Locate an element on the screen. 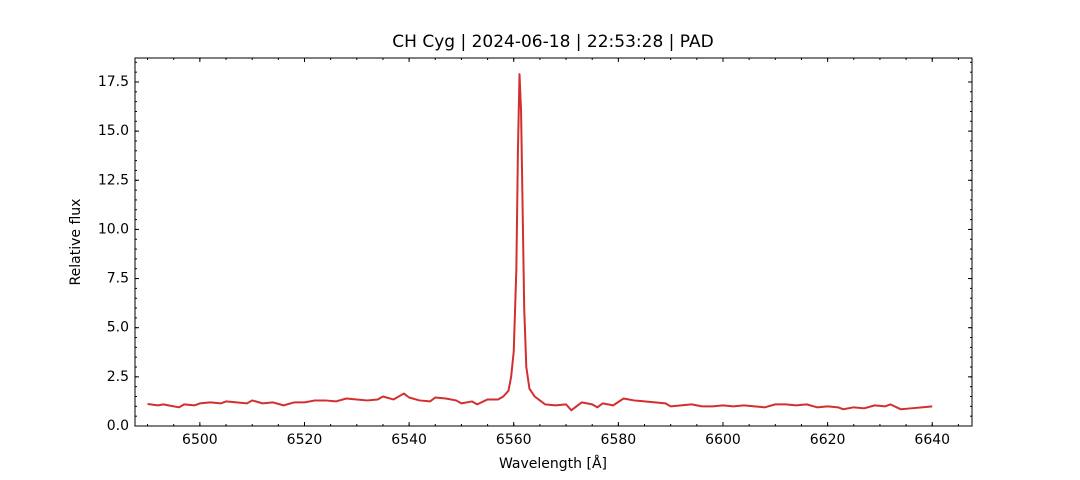 Image resolution: width=1080 pixels, height=480 pixels. x-tick-label: 6640 is located at coordinates (932, 440).